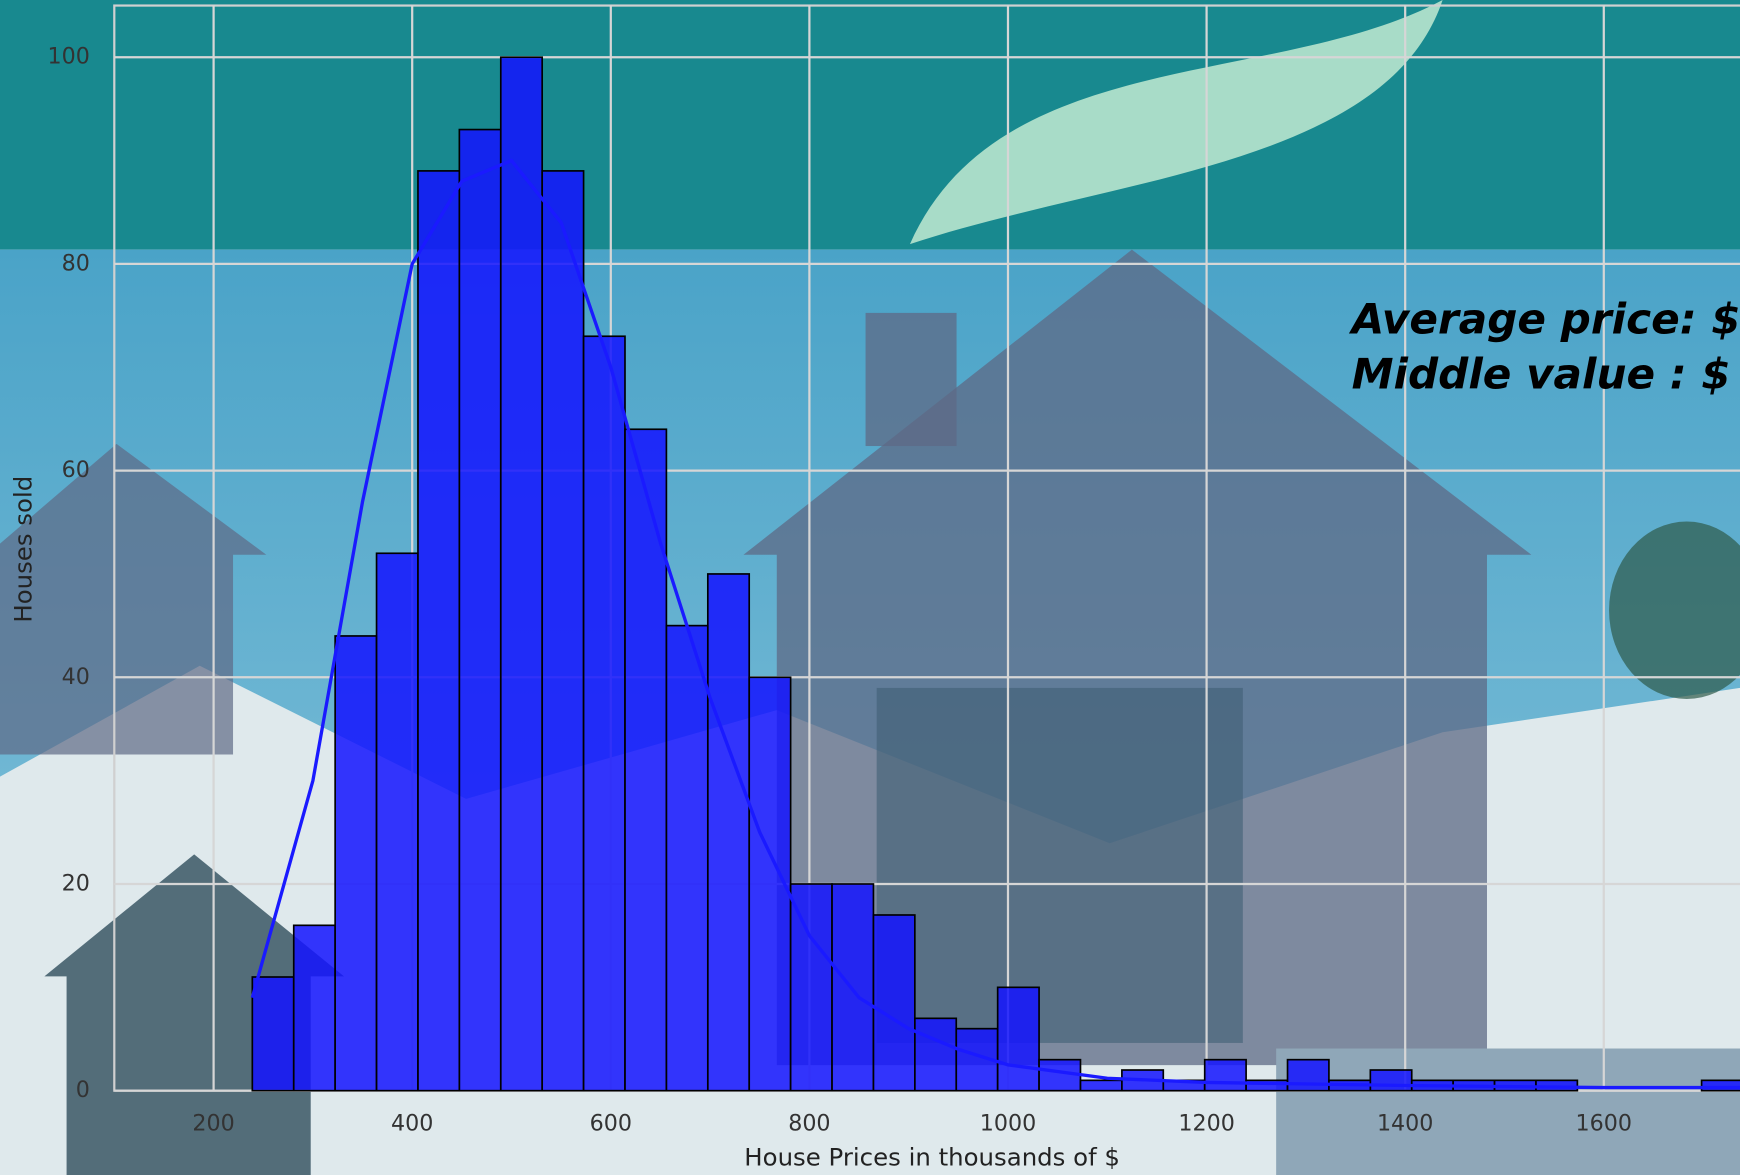 The image size is (1740, 1175). What do you see at coordinates (1405, 1123) in the screenshot?
I see `x-tick-label: 1400` at bounding box center [1405, 1123].